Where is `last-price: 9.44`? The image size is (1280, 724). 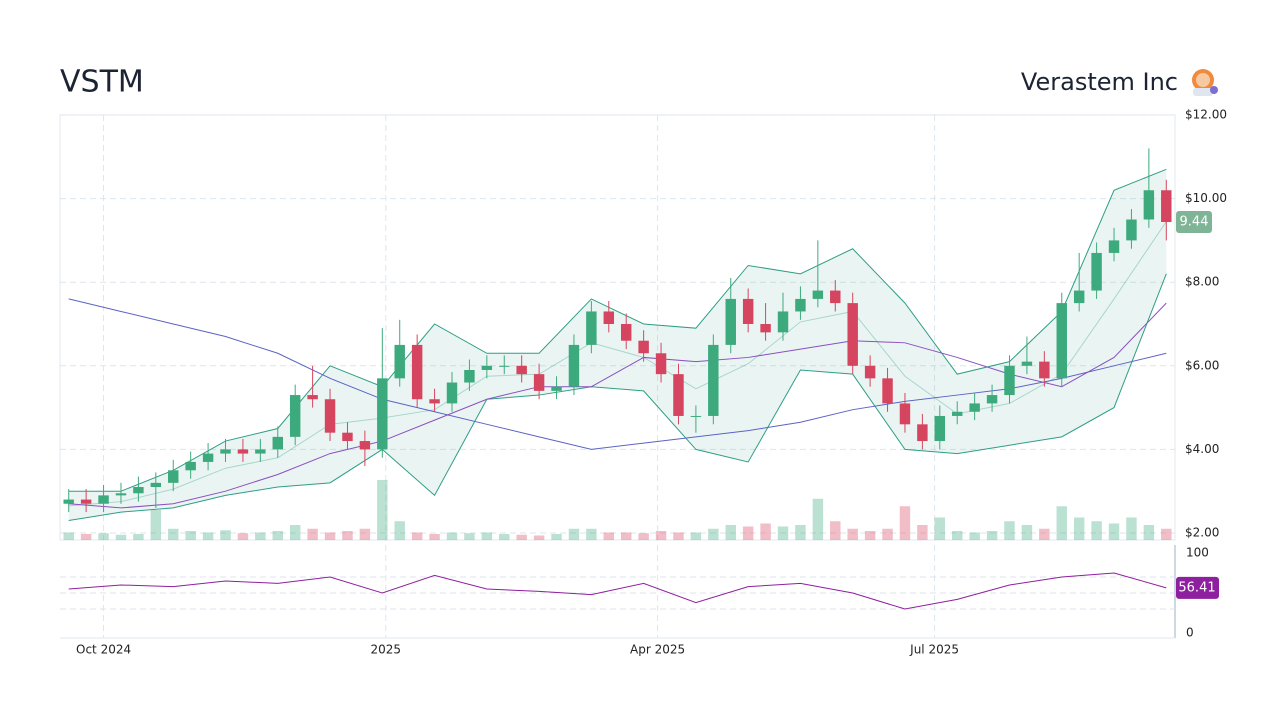 last-price: 9.44 is located at coordinates (1194, 222).